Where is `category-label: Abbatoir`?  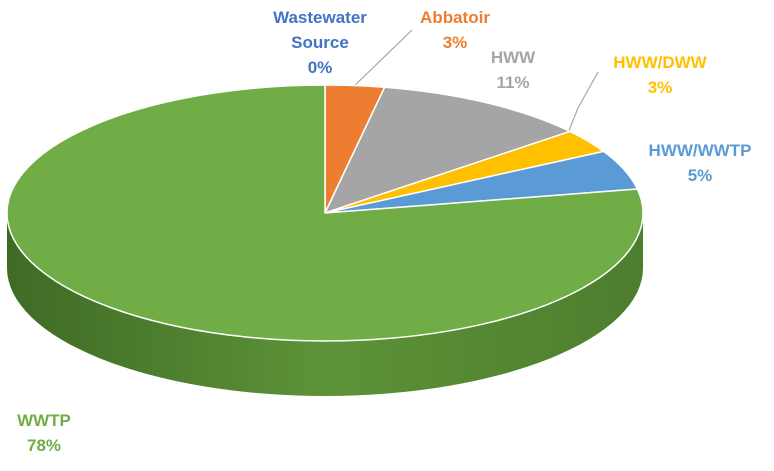 category-label: Abbatoir is located at coordinates (455, 17).